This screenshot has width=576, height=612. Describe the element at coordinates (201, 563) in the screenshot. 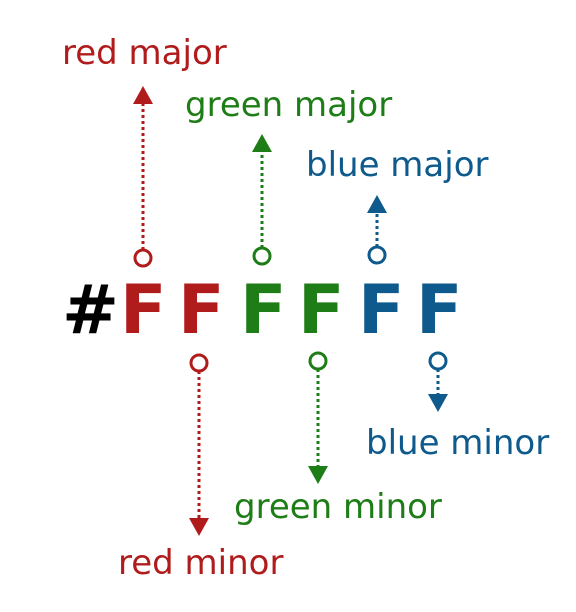

I see `red-minor-label: red minor` at that location.